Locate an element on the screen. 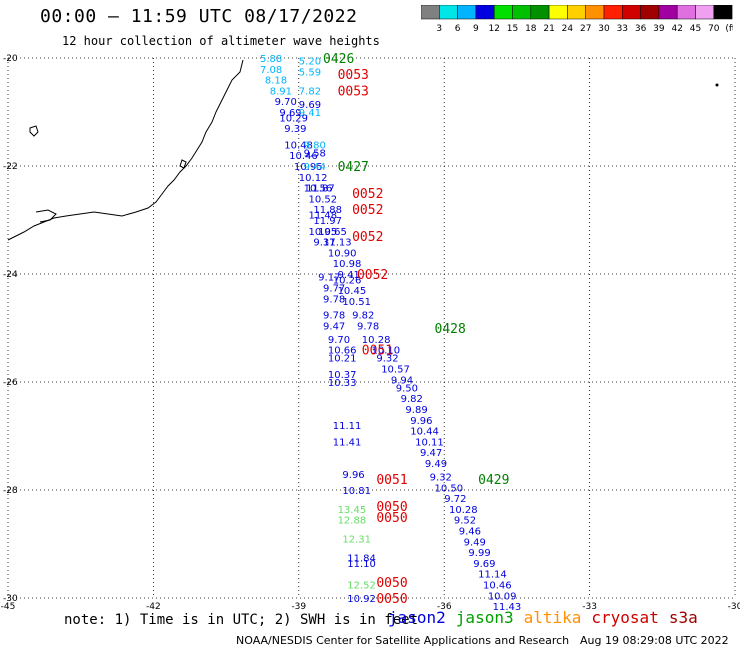 The image size is (740, 650). swh-value: 10.44 is located at coordinates (424, 432).